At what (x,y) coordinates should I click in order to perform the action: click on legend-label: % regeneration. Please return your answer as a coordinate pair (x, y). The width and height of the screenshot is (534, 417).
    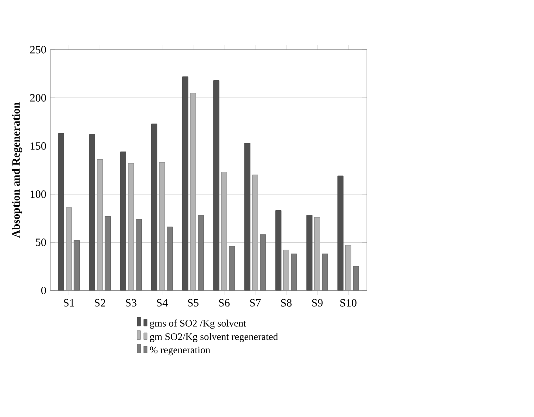
    Looking at the image, I should click on (180, 351).